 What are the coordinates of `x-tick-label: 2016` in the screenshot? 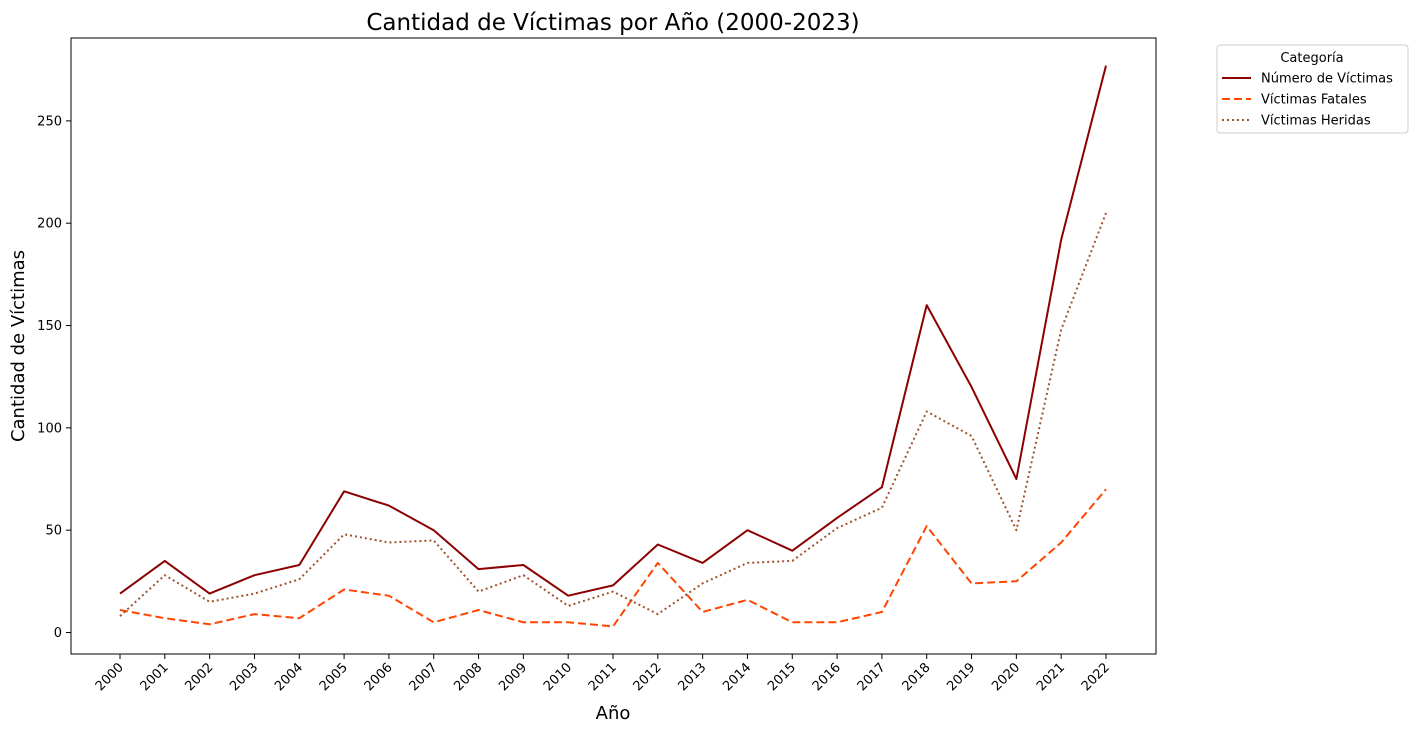 It's located at (827, 677).